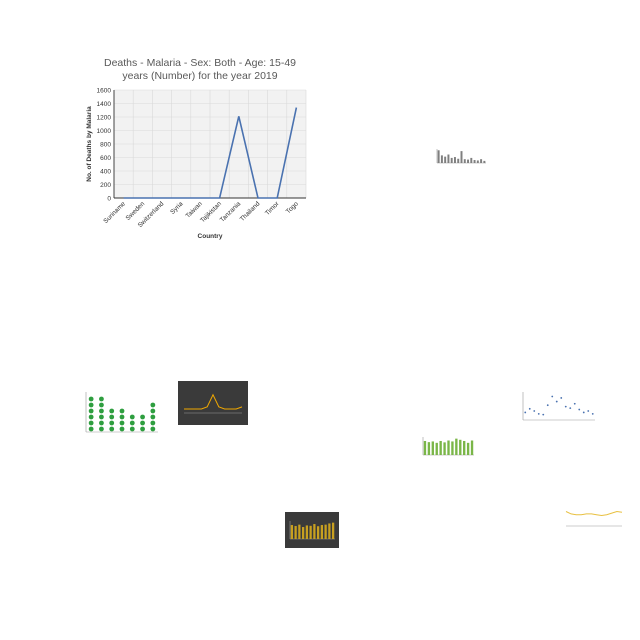 The height and width of the screenshot is (640, 640). What do you see at coordinates (109, 199) in the screenshot?
I see `y-tick-label: 0` at bounding box center [109, 199].